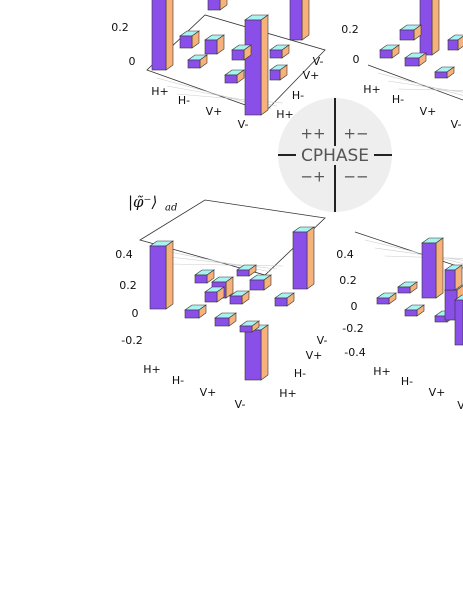 The height and width of the screenshot is (599, 463). I want to click on badge-quadrant: +−, so click(355, 134).